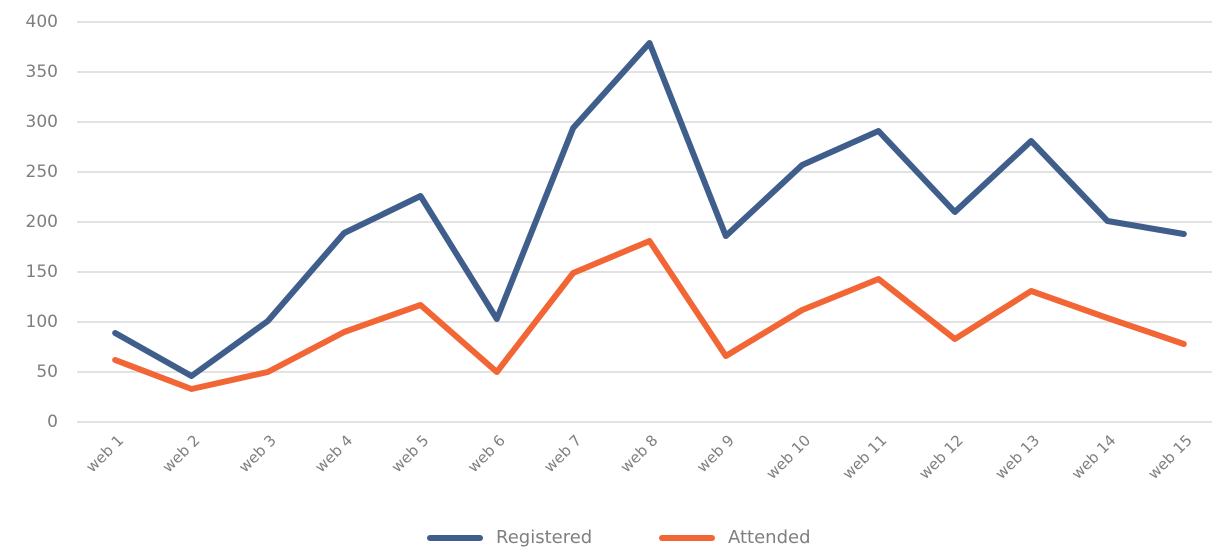 This screenshot has width=1212, height=552. I want to click on legend-label: Registered, so click(544, 537).